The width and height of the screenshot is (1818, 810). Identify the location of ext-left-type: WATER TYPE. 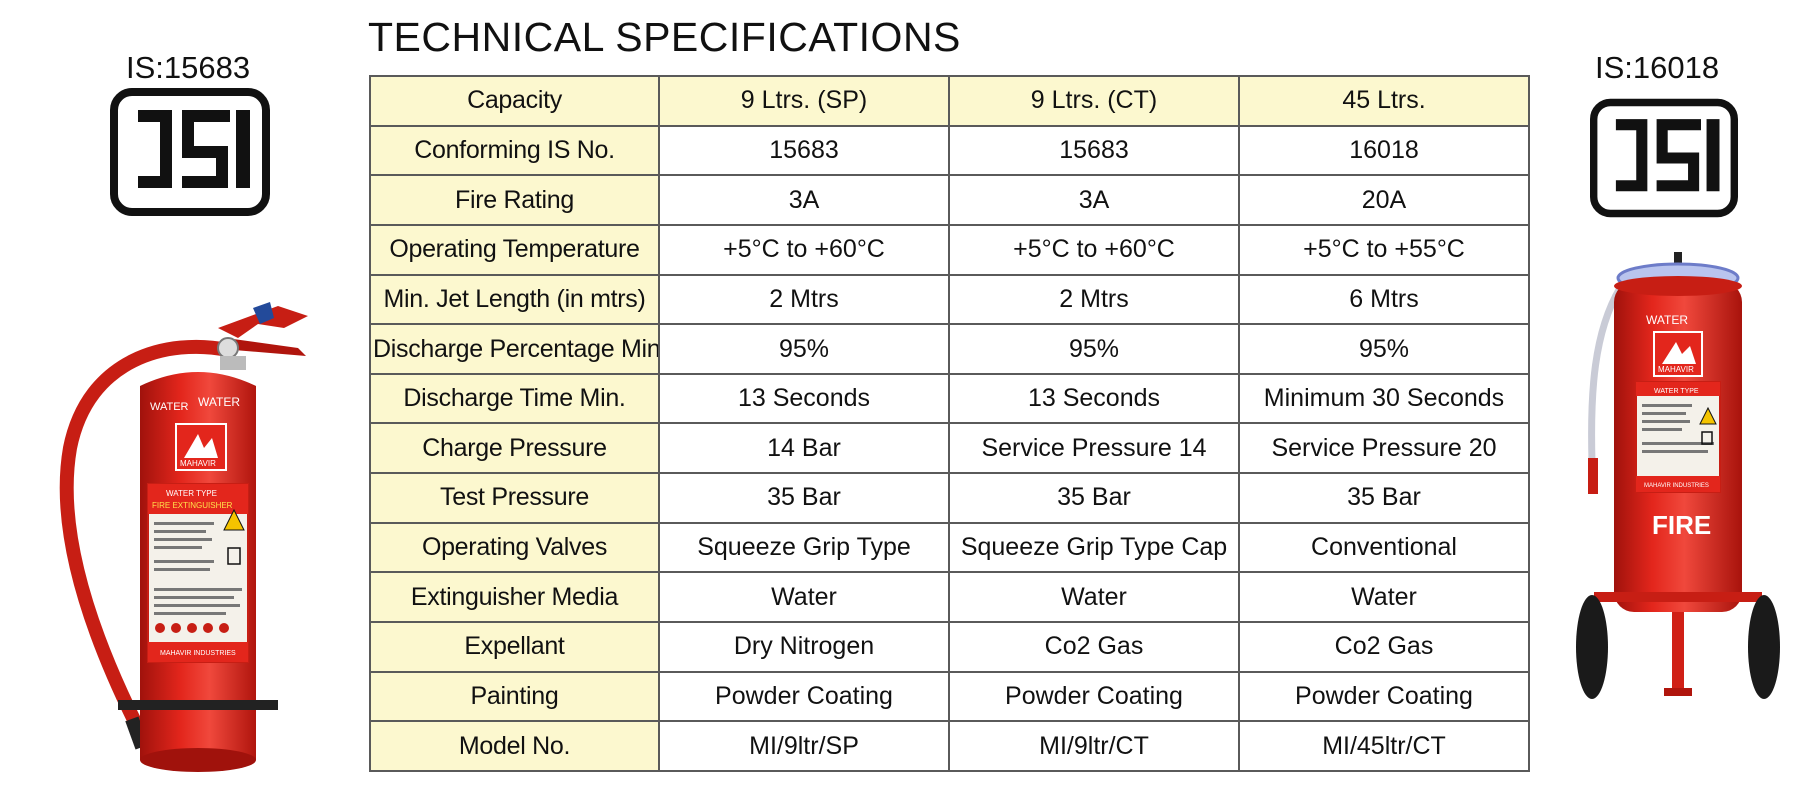
(191, 493).